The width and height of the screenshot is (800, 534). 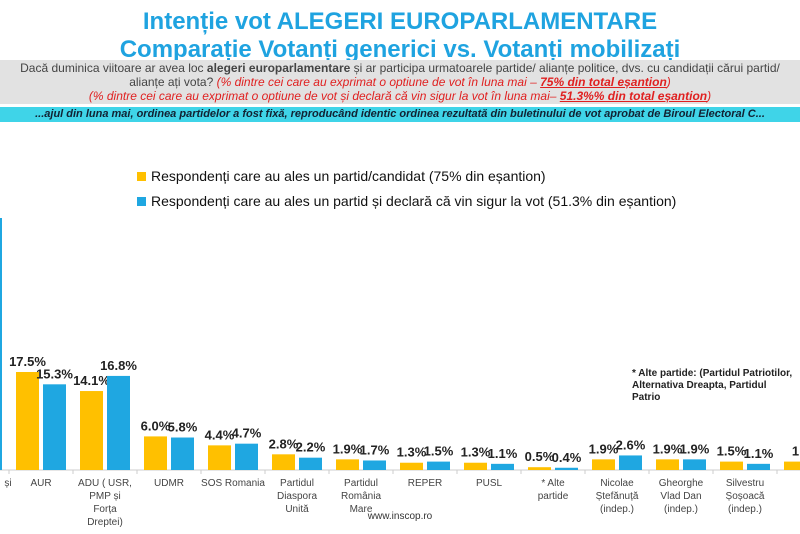 I want to click on category-label: AUR, so click(x=40, y=483).